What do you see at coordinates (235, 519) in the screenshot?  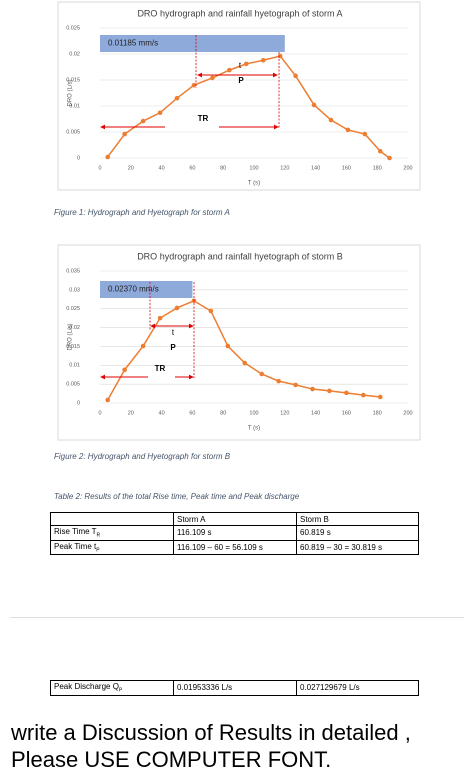 I see `header-cell: Storm A` at bounding box center [235, 519].